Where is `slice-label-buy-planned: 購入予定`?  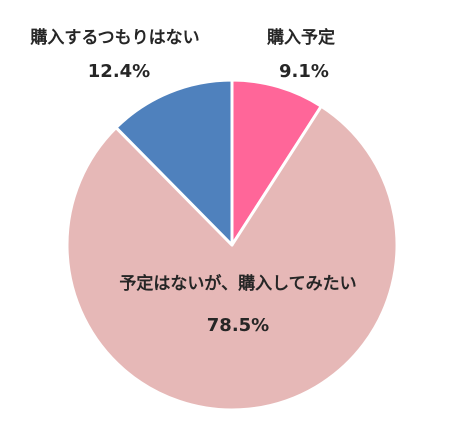
slice-label-buy-planned: 購入予定 is located at coordinates (301, 37).